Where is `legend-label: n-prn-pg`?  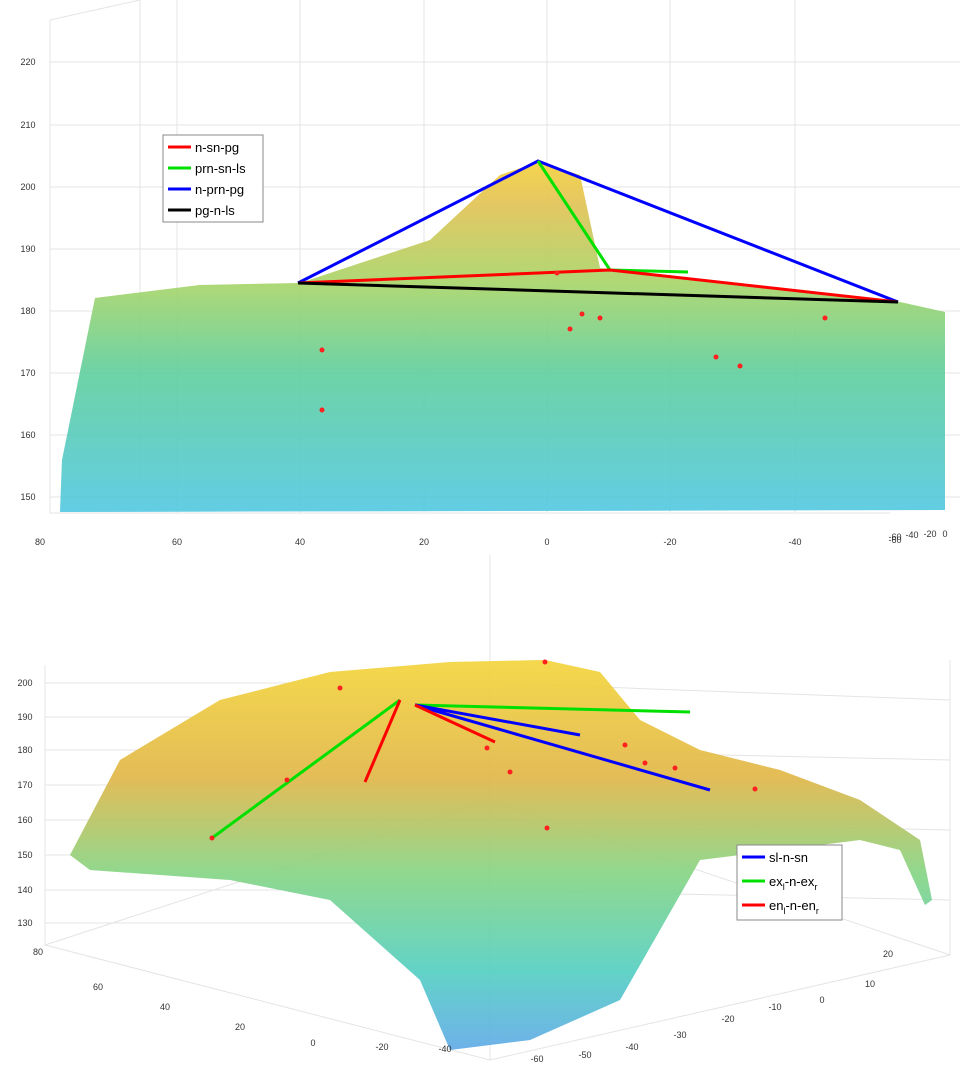
legend-label: n-prn-pg is located at coordinates (219, 189).